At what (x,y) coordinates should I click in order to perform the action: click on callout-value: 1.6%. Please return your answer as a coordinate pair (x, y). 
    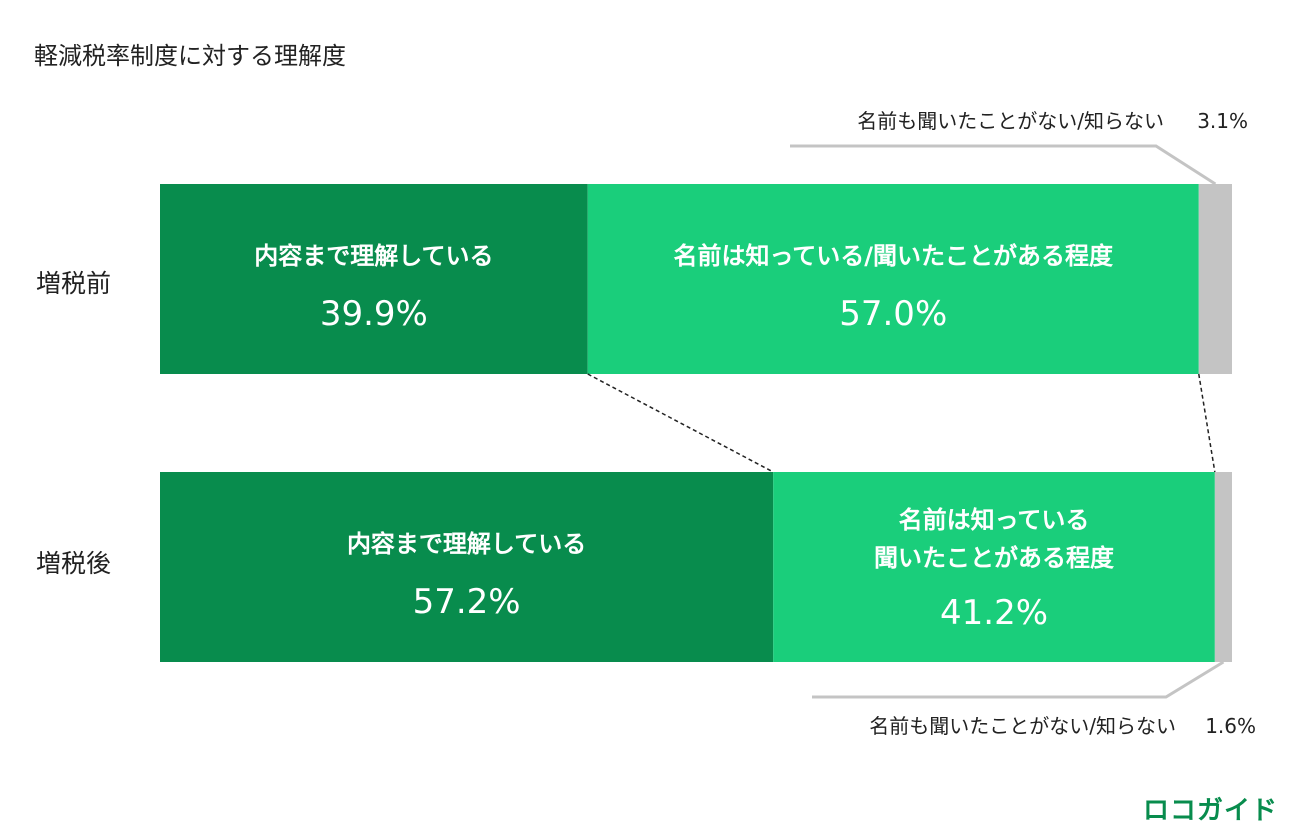
    Looking at the image, I should click on (1230, 726).